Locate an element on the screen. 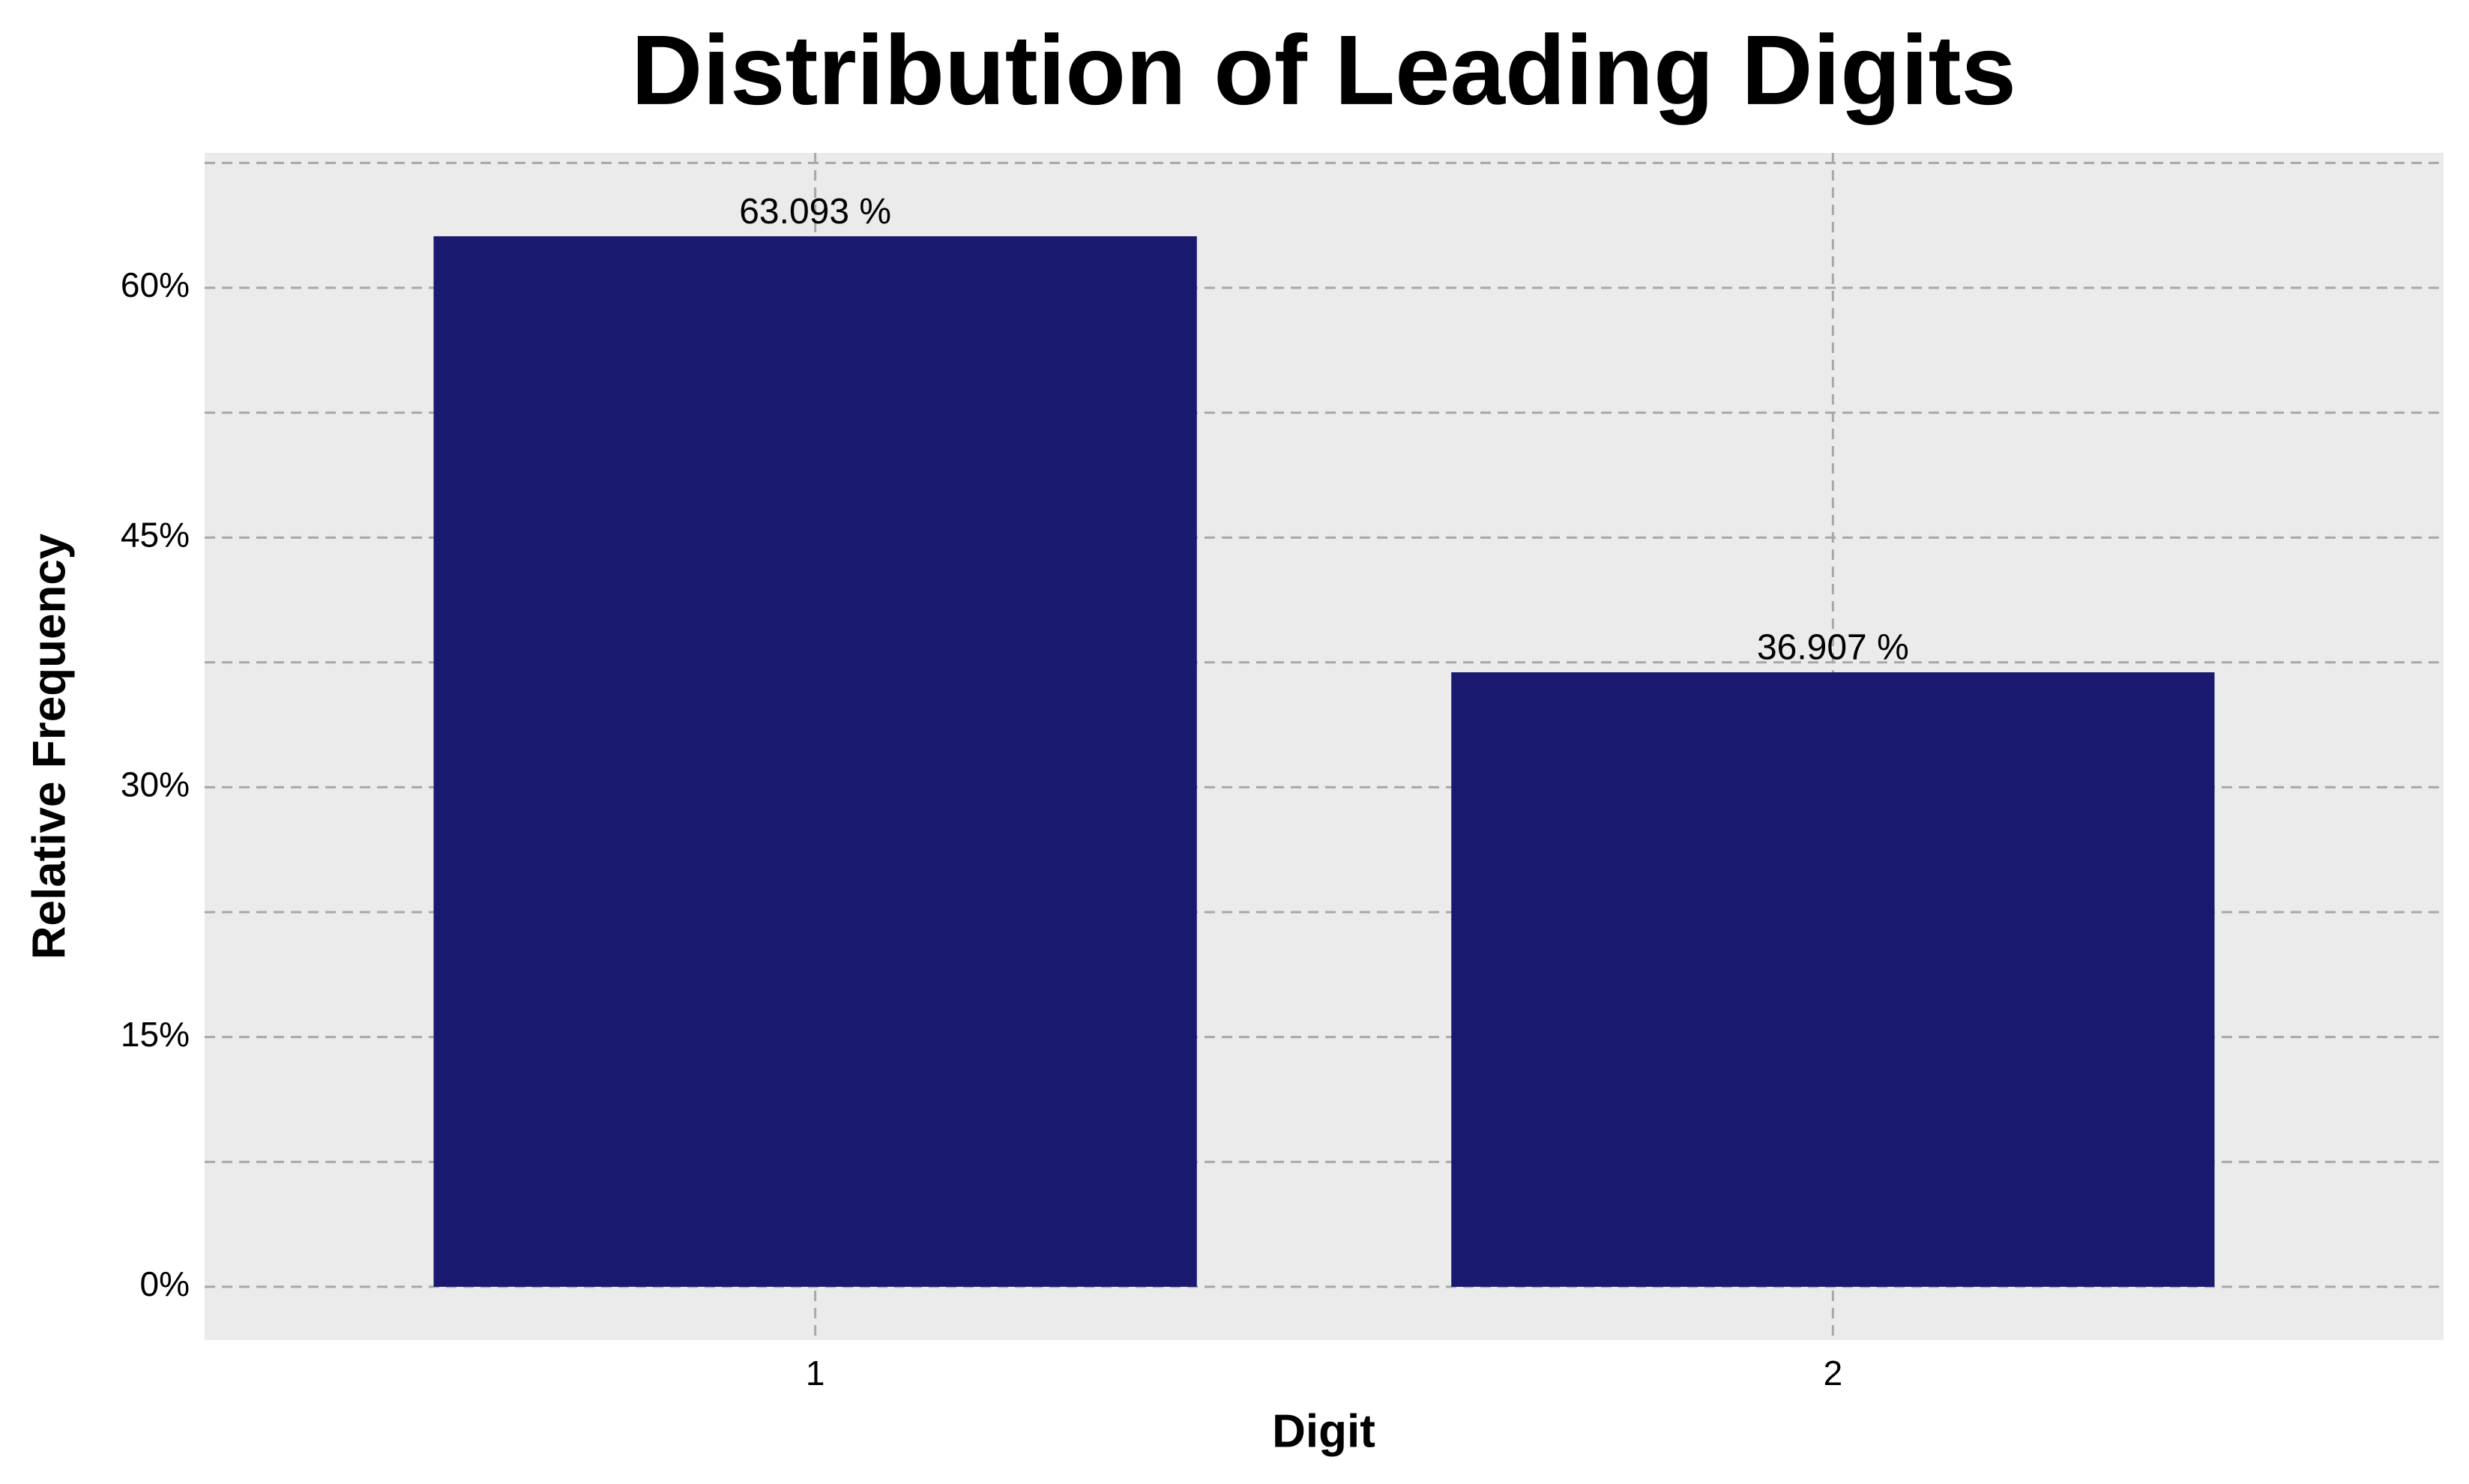 Image resolution: width=2469 pixels, height=1484 pixels. chart-title: Distribution of Leading Digits is located at coordinates (1323, 70).